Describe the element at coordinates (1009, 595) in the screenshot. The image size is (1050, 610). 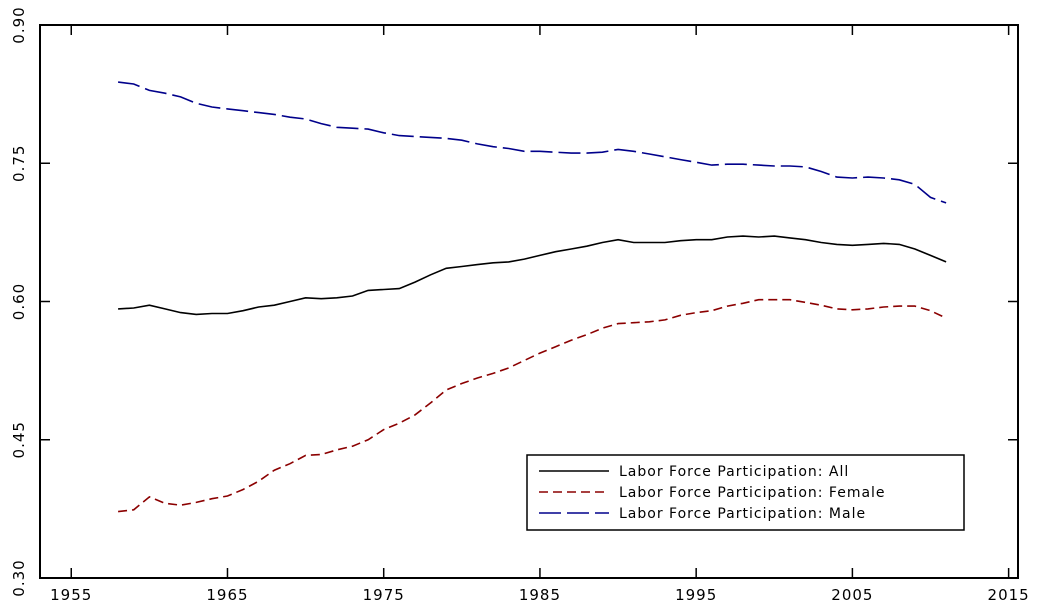
I see `x-tick-label: 2015` at that location.